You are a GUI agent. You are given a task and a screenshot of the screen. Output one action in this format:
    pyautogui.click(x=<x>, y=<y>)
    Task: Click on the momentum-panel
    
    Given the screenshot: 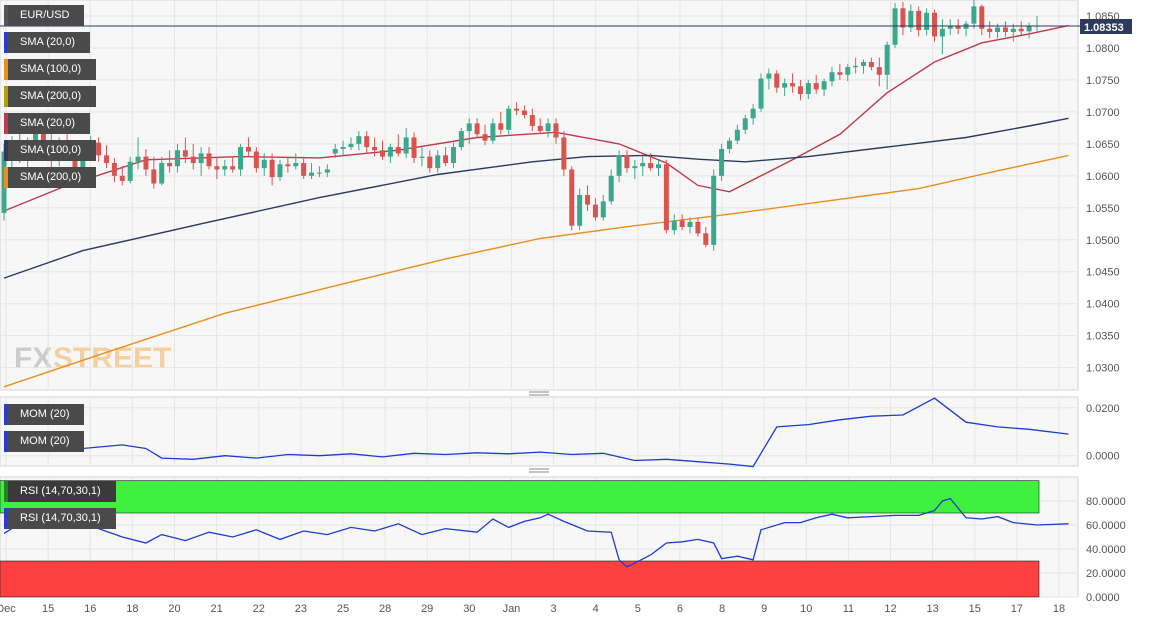 What is the action you would take?
    pyautogui.click(x=539, y=431)
    